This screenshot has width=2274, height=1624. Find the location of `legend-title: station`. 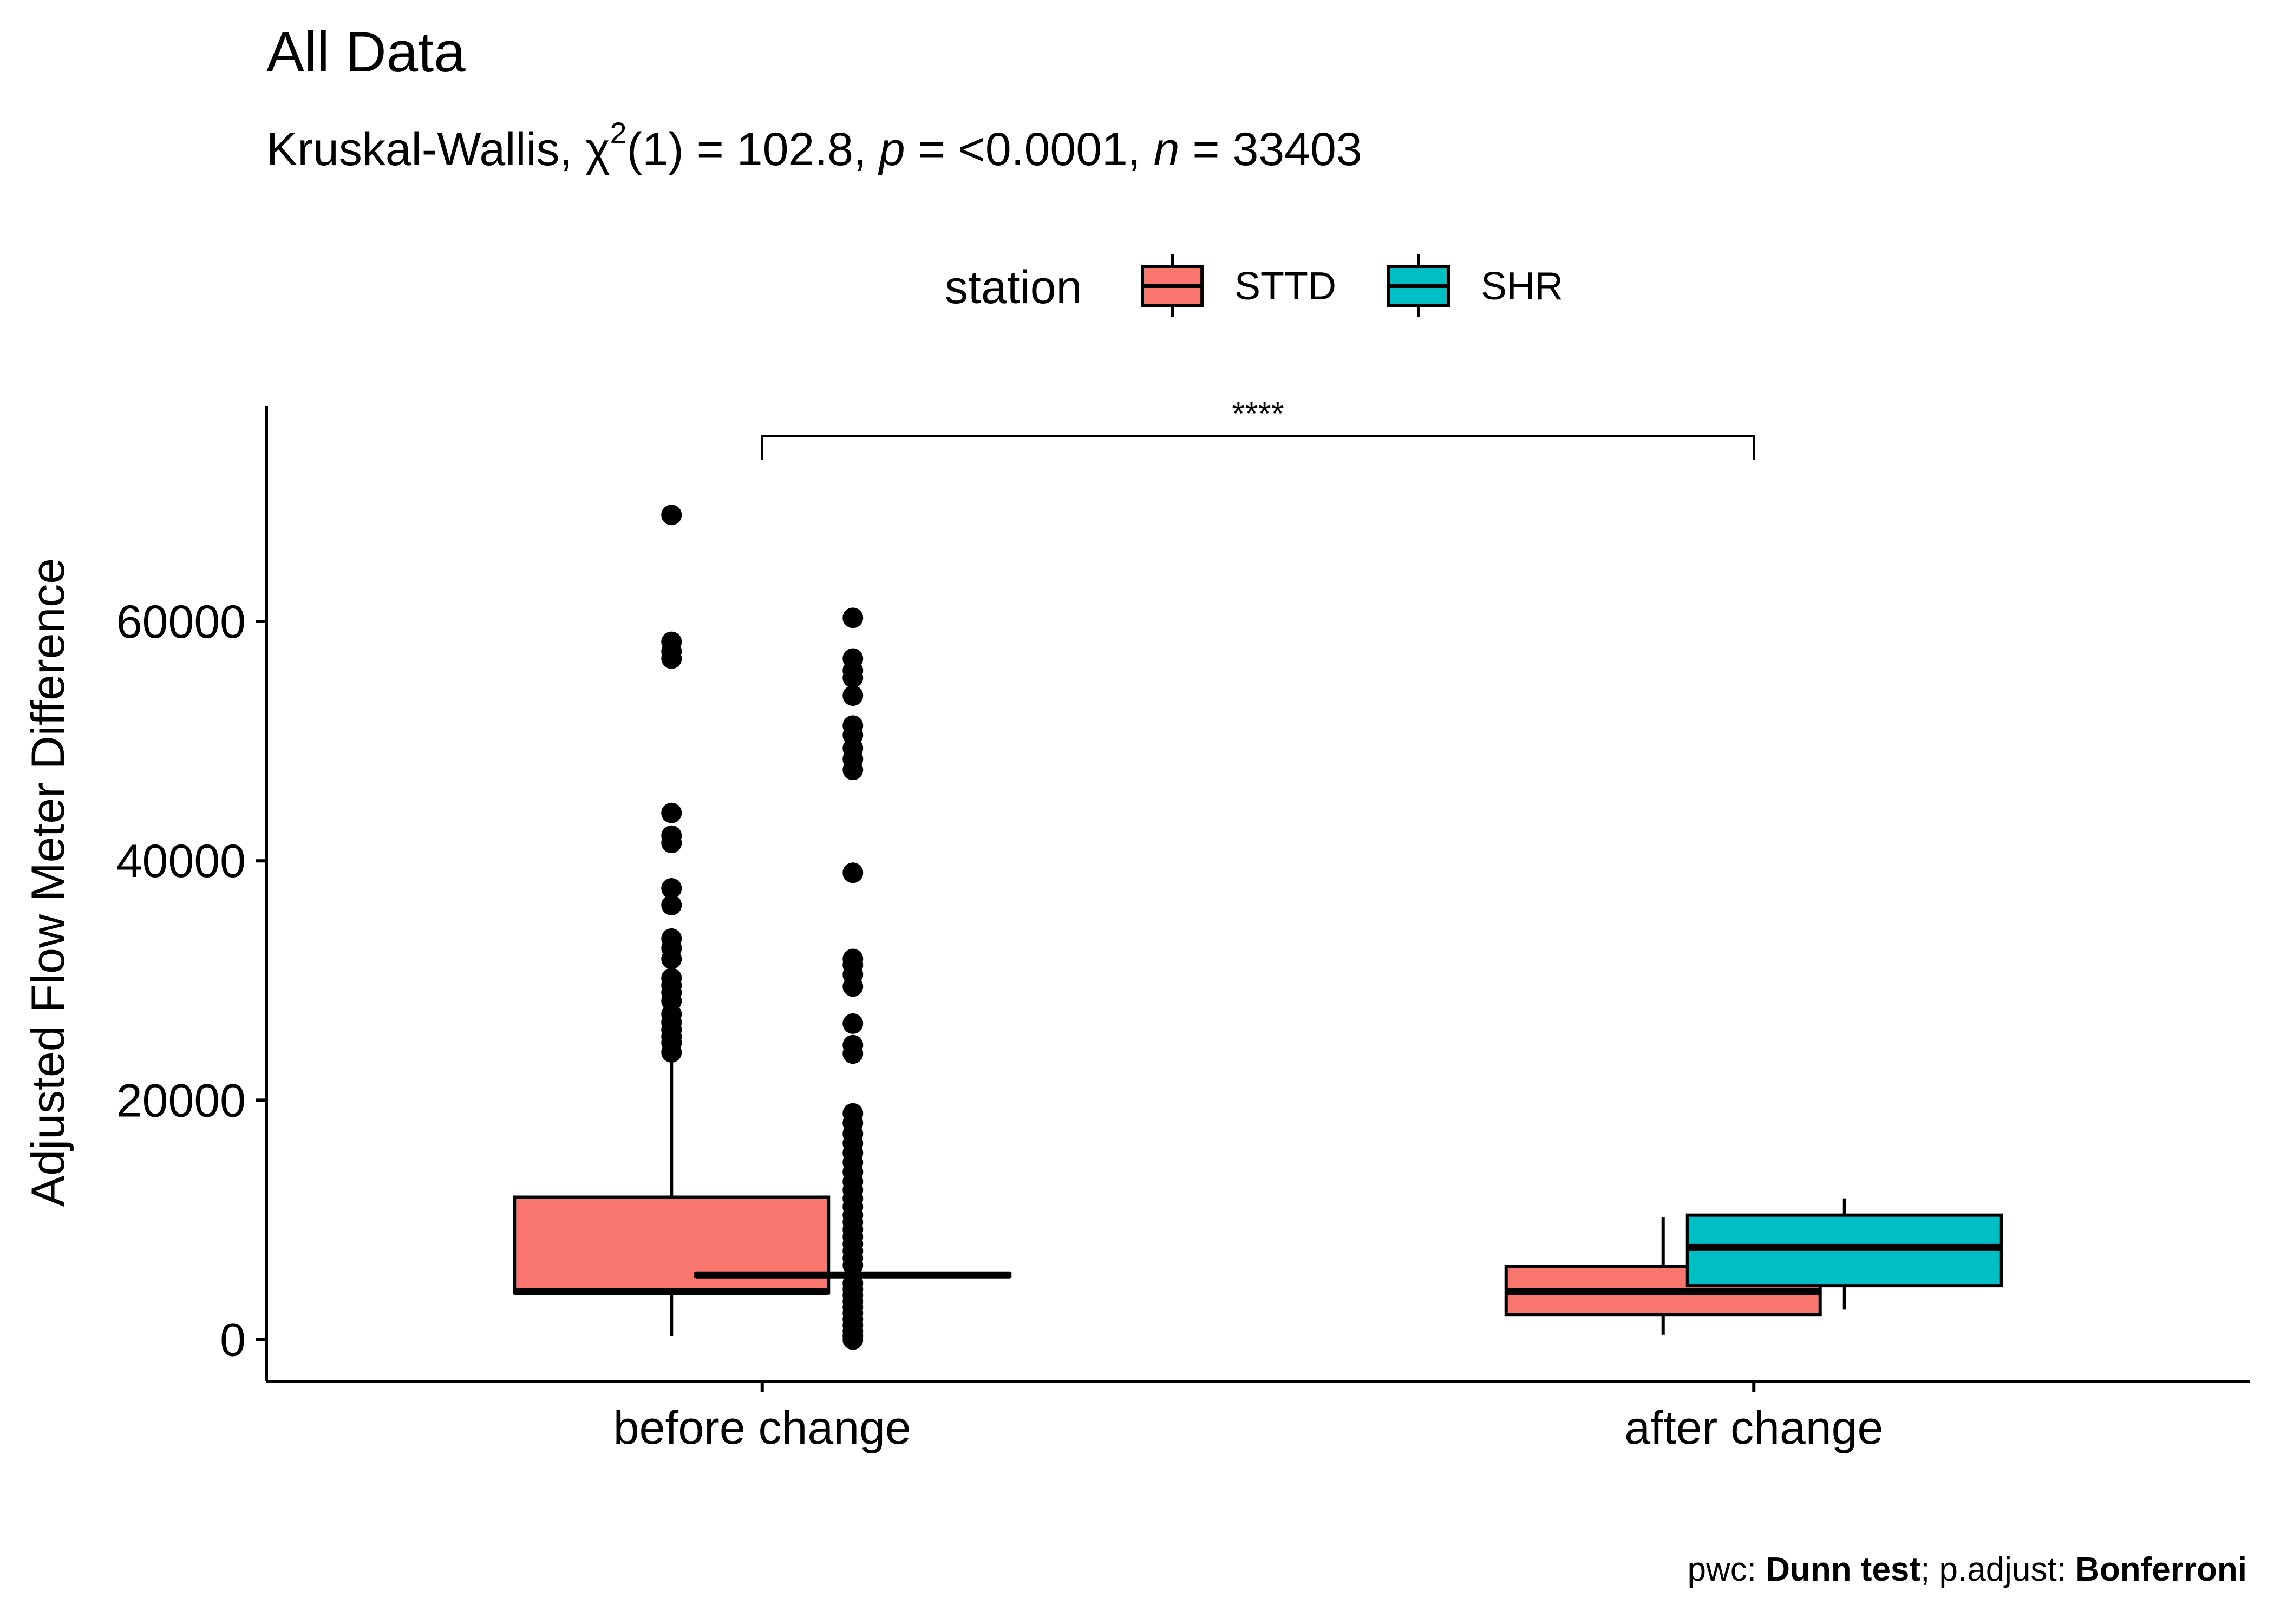

legend-title: station is located at coordinates (1014, 287).